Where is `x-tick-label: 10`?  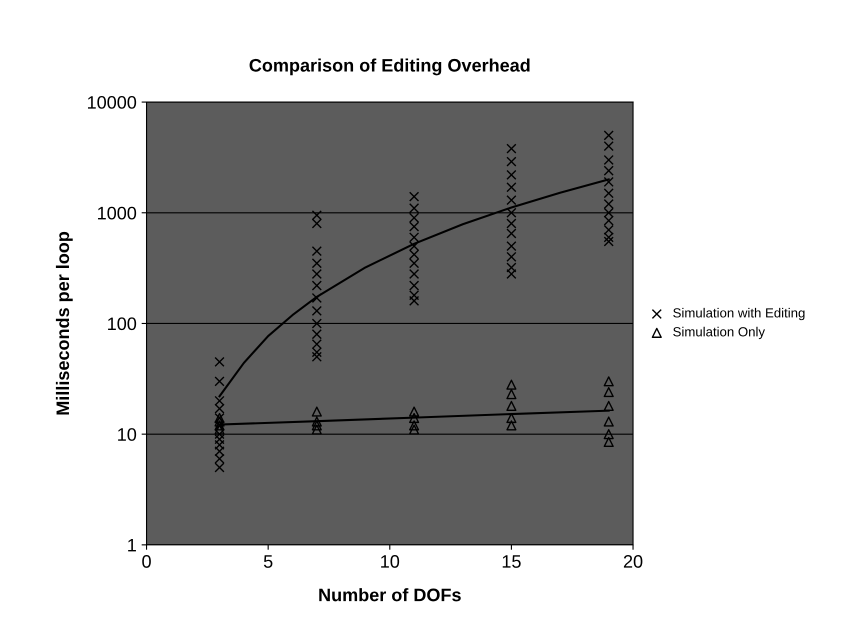 x-tick-label: 10 is located at coordinates (390, 561).